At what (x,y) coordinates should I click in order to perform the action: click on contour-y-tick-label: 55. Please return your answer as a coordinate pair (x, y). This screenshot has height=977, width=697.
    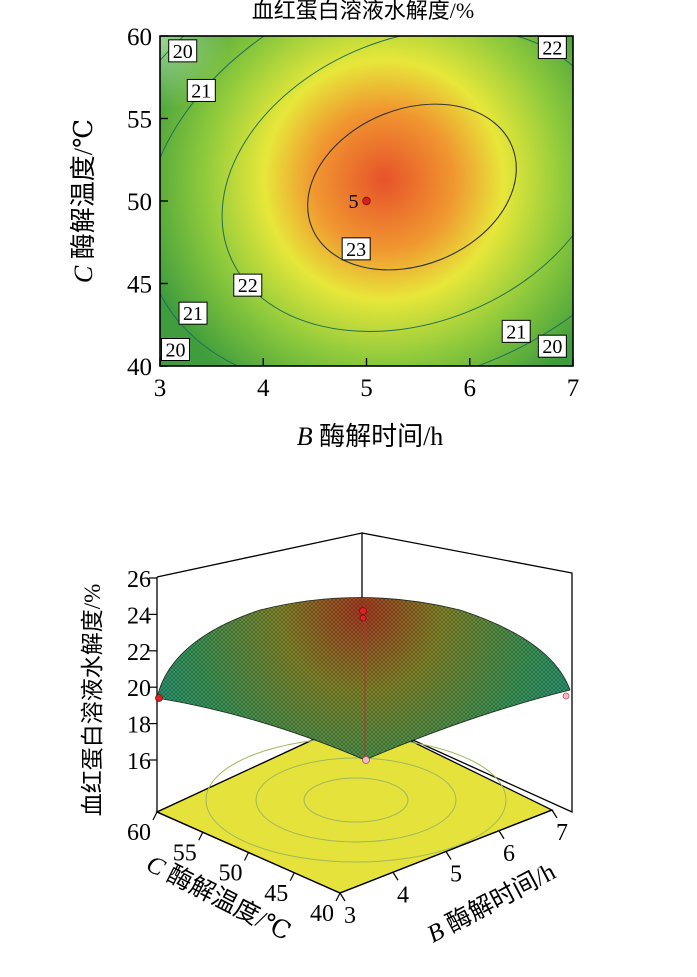
    Looking at the image, I should click on (139, 120).